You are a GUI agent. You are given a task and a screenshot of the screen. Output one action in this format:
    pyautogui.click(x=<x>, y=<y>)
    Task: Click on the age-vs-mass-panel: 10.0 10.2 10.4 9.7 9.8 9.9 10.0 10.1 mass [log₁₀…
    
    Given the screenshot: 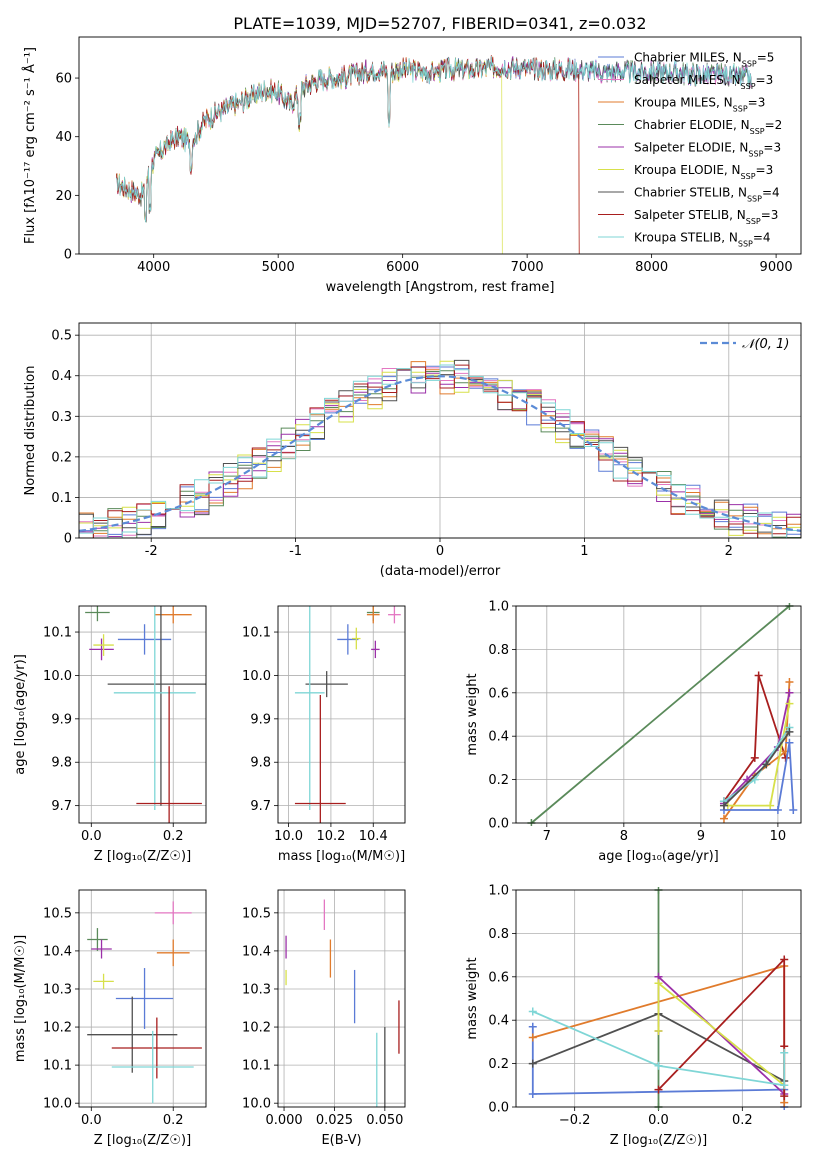 What is the action you would take?
    pyautogui.click(x=324, y=734)
    